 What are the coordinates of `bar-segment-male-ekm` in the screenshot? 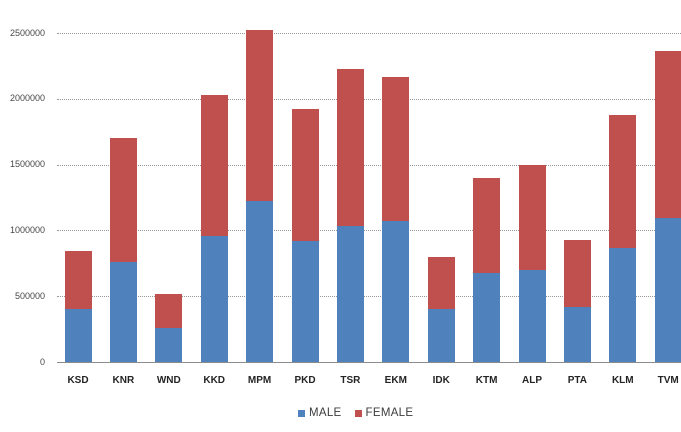 It's located at (396, 291).